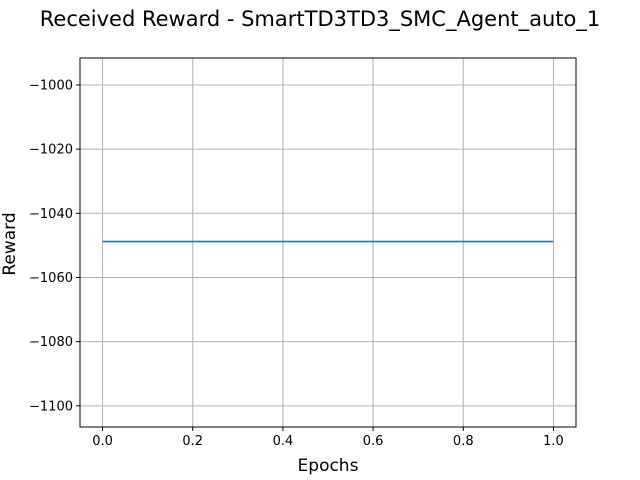 This screenshot has width=640, height=480. Describe the element at coordinates (51, 150) in the screenshot. I see `y-tick-label: −1020` at that location.